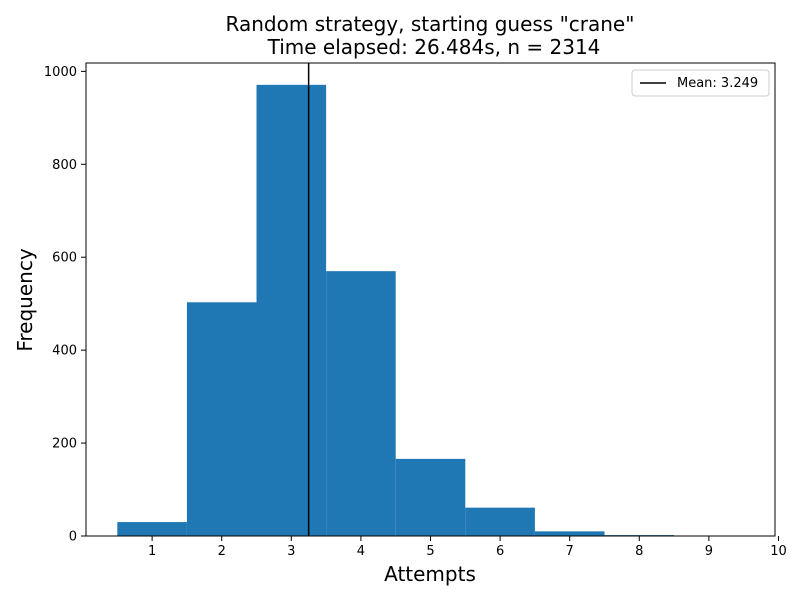  I want to click on x-tick-label-6: 6, so click(500, 551).